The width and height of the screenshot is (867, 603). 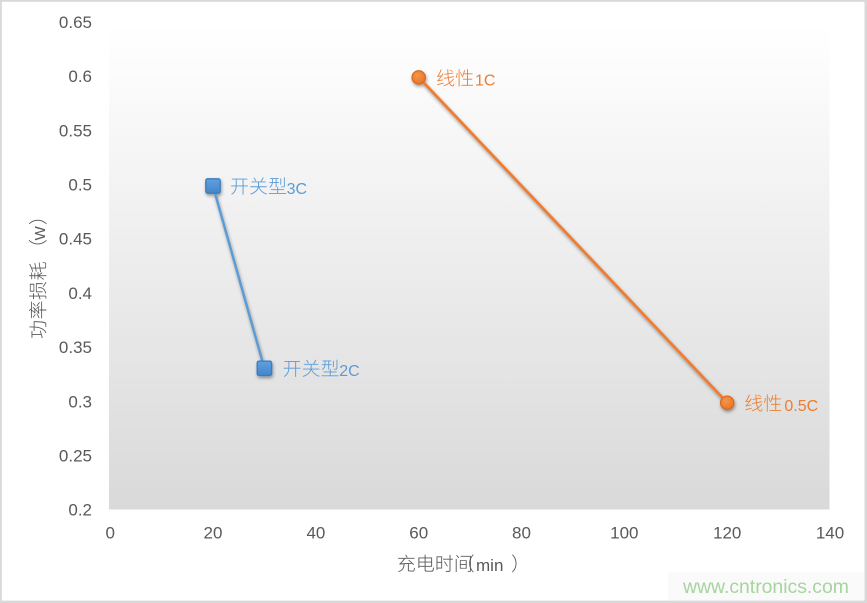 What do you see at coordinates (75, 130) in the screenshot?
I see `svg-text: 0.55` at bounding box center [75, 130].